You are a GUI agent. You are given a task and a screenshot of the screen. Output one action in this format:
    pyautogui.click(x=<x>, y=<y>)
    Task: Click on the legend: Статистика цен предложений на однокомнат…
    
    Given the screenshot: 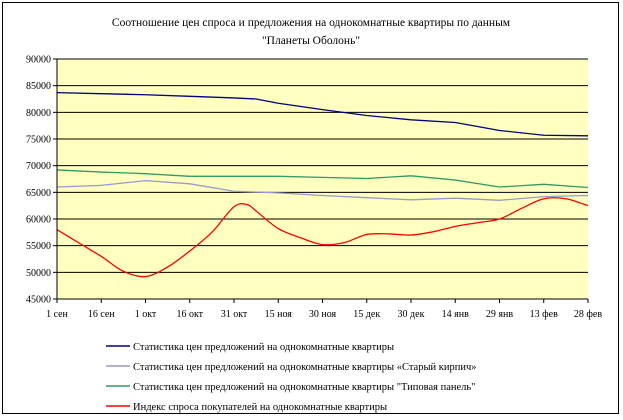 What is the action you would take?
    pyautogui.click(x=291, y=377)
    